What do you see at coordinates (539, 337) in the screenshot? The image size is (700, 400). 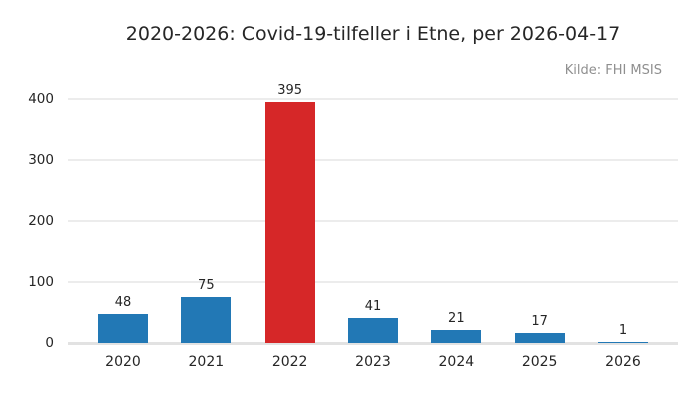 I see `bar-2025` at bounding box center [539, 337].